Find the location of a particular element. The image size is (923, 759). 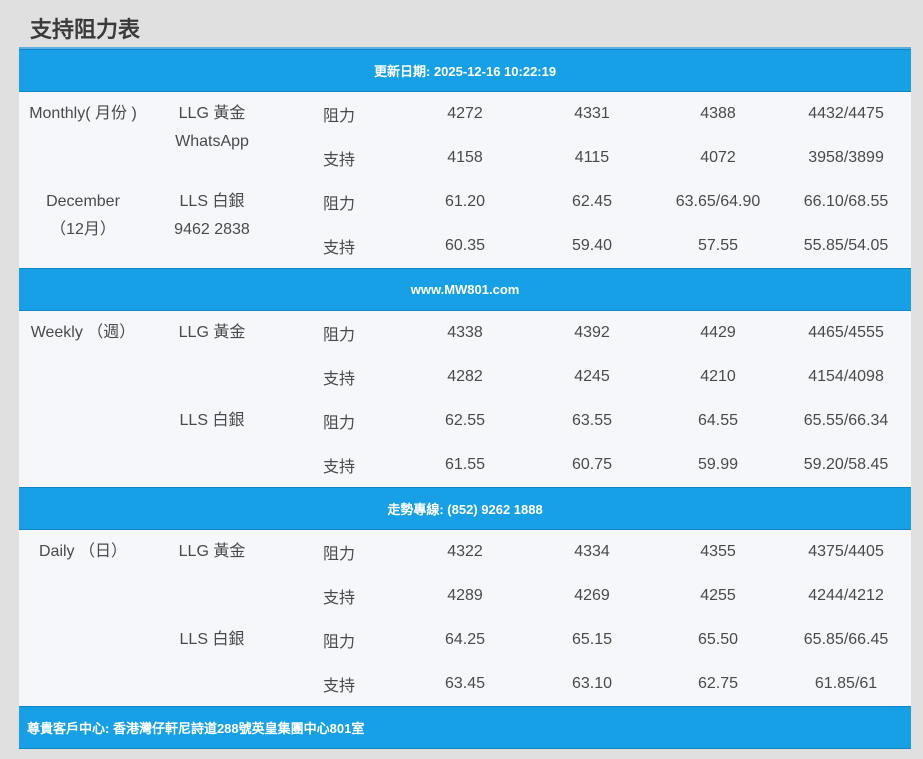

table-row: 支持 60.35 59.40 57.55 55.85/54.05 is located at coordinates (465, 246).